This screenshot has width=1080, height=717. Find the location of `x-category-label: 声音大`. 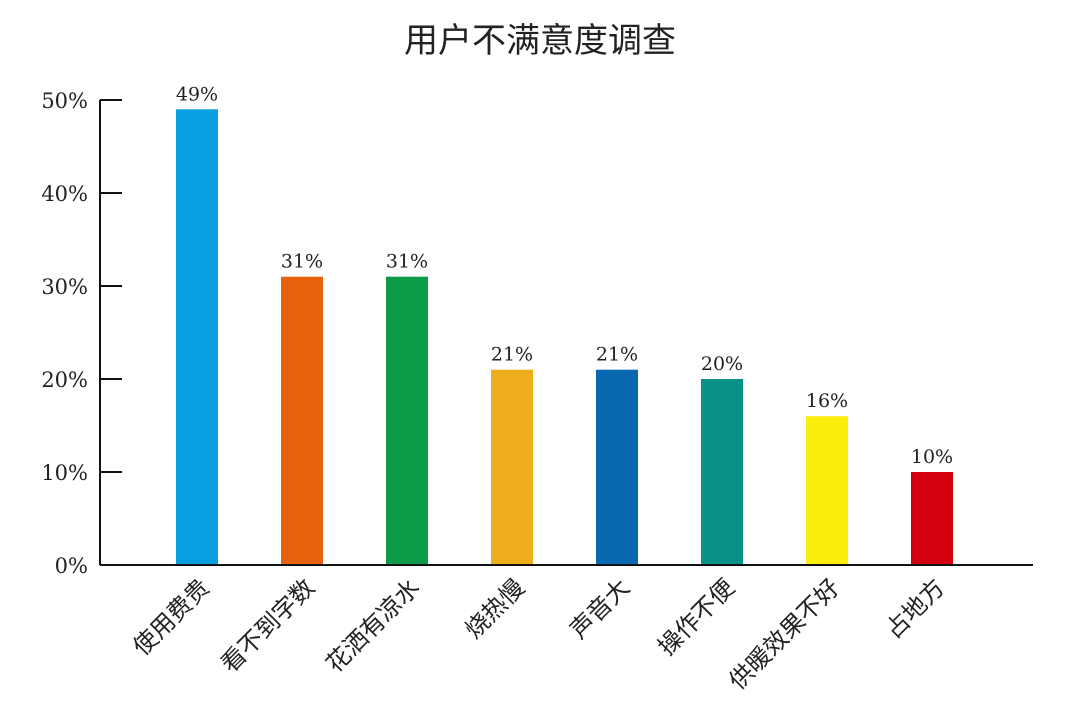

x-category-label: 声音大 is located at coordinates (600, 608).